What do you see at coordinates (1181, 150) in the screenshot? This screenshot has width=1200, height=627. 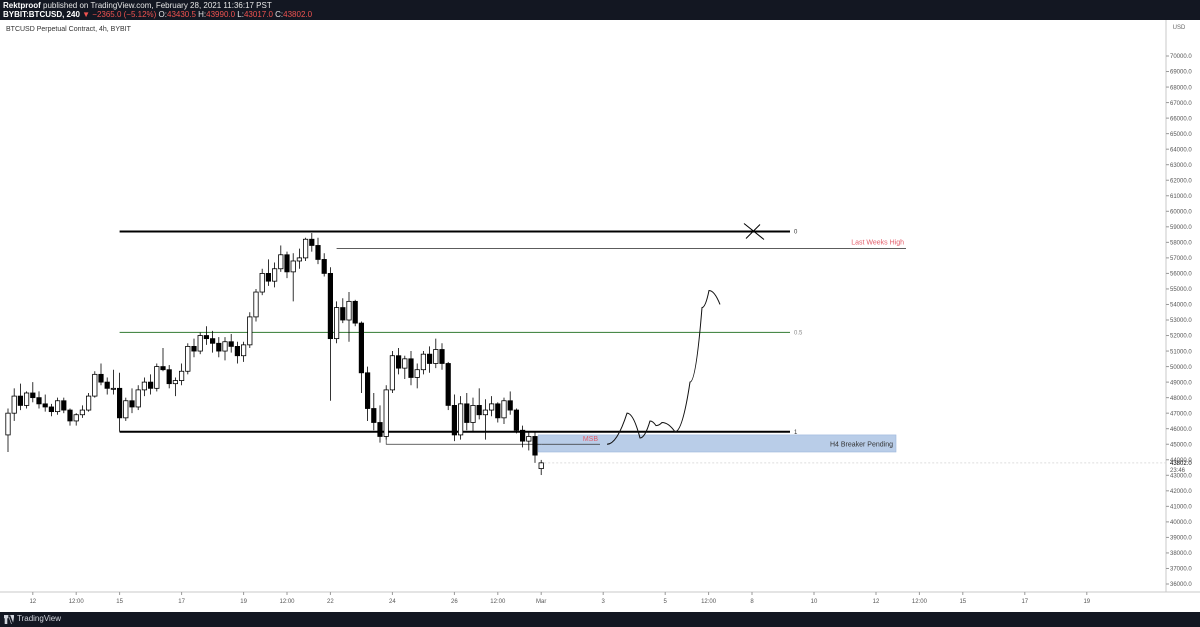 I see `price-tick-label: 64000.0` at bounding box center [1181, 150].